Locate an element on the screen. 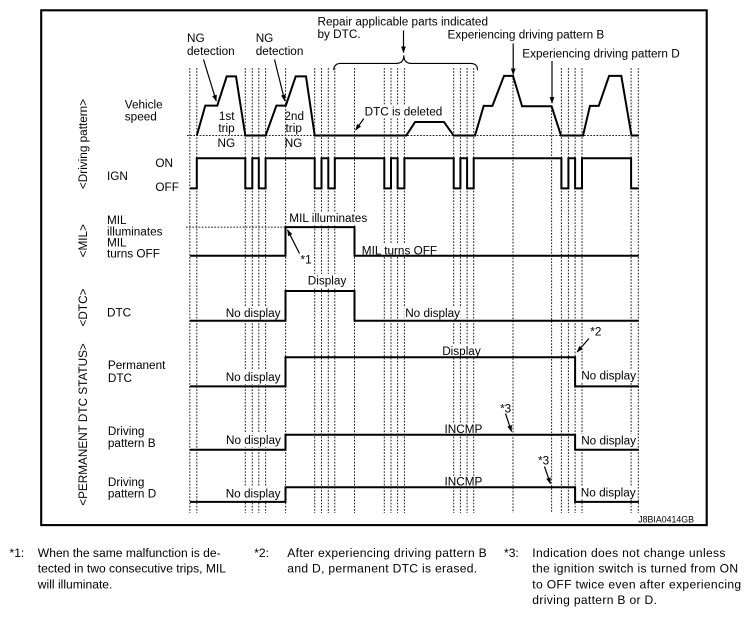 The image size is (746, 623). svg-text: Experiencing driving pattern D is located at coordinates (600, 54).